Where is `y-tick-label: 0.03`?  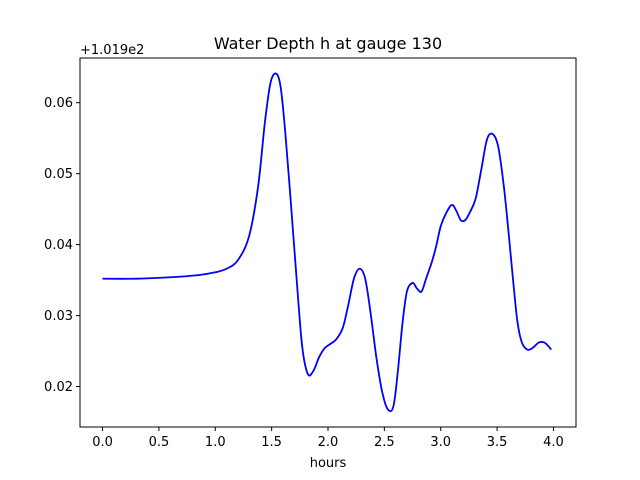
y-tick-label: 0.03 is located at coordinates (58, 316).